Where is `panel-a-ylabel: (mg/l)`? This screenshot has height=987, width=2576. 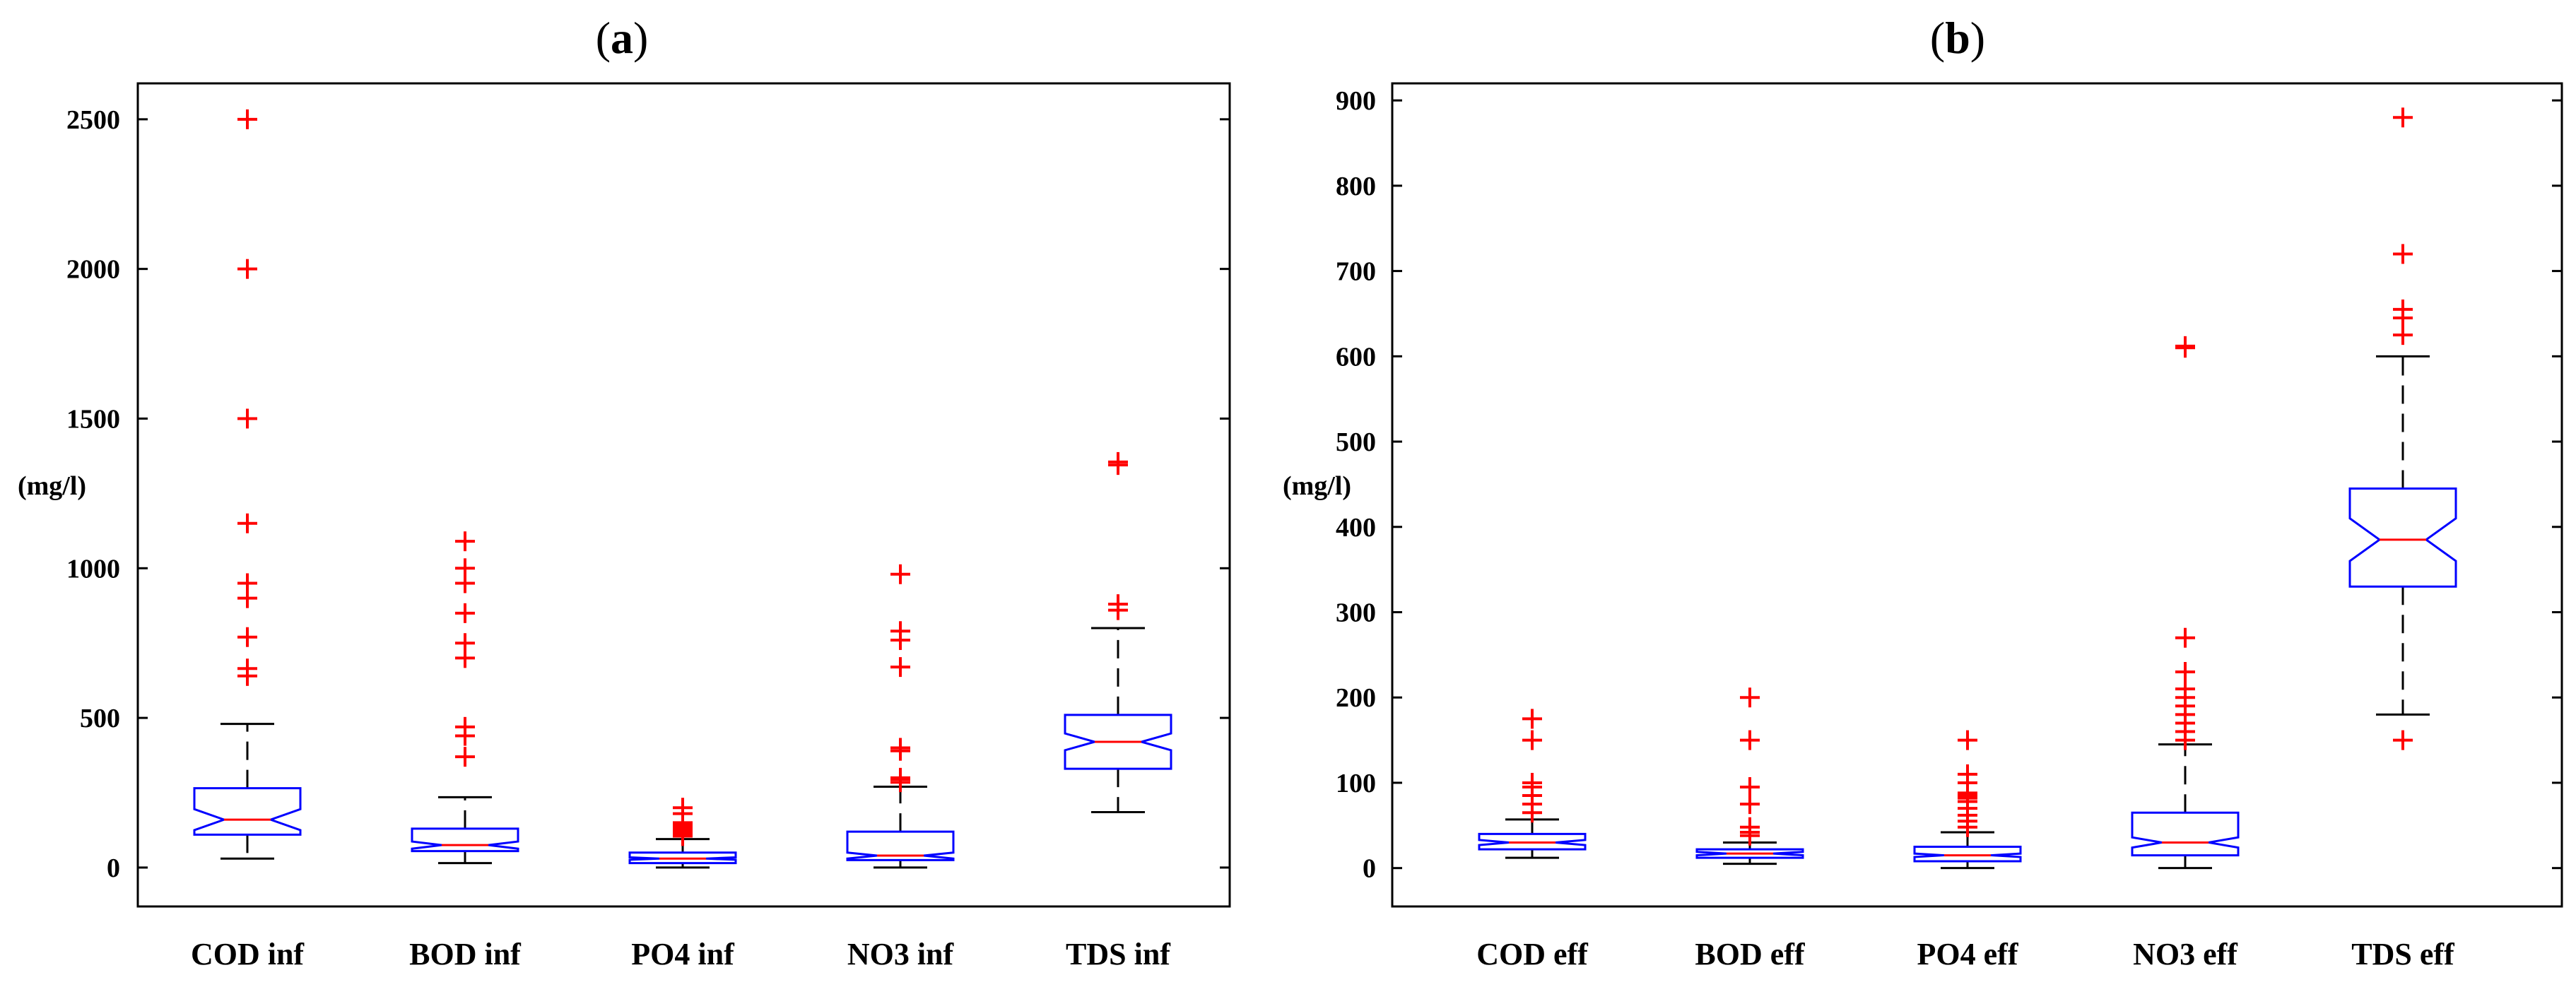 panel-a-ylabel: (mg/l) is located at coordinates (52, 486).